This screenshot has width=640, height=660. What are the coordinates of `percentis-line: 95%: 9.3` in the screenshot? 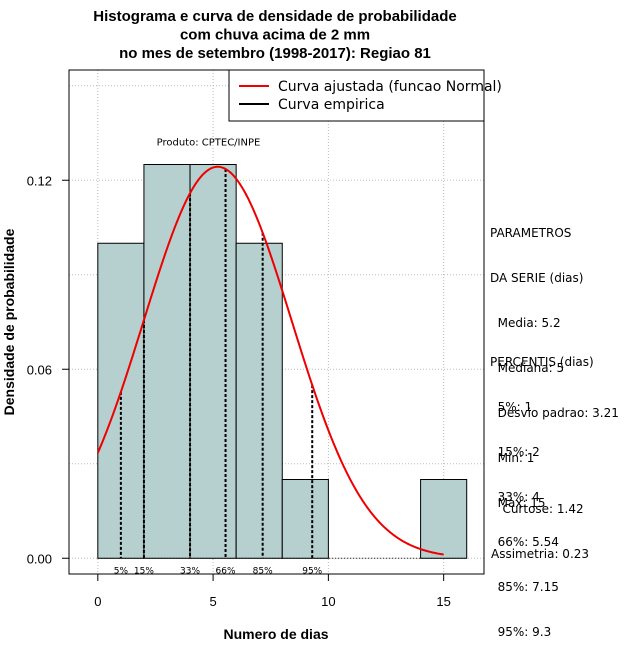 It's located at (521, 632).